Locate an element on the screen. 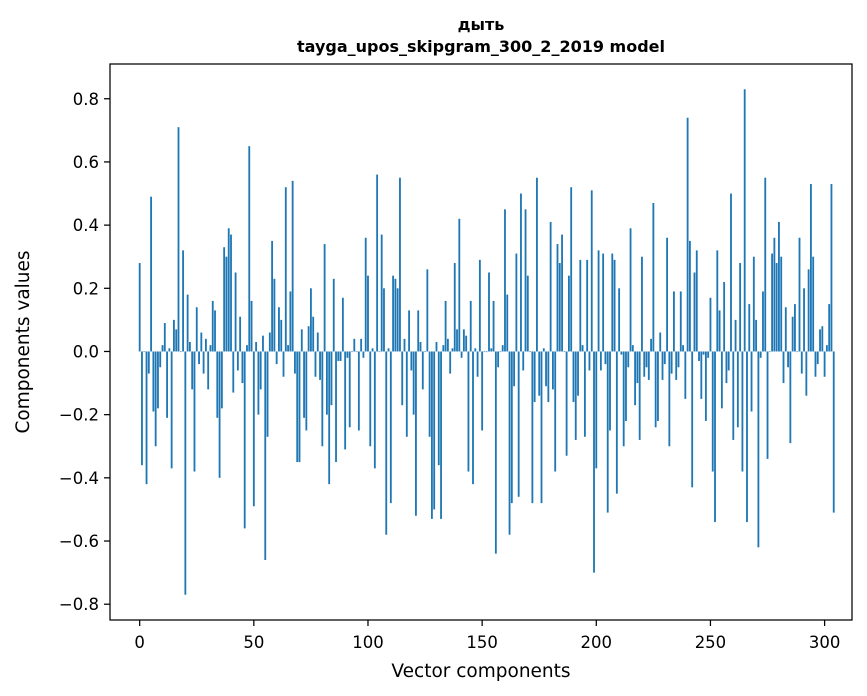 The height and width of the screenshot is (696, 867). x-tick-label: 150 is located at coordinates (482, 642).